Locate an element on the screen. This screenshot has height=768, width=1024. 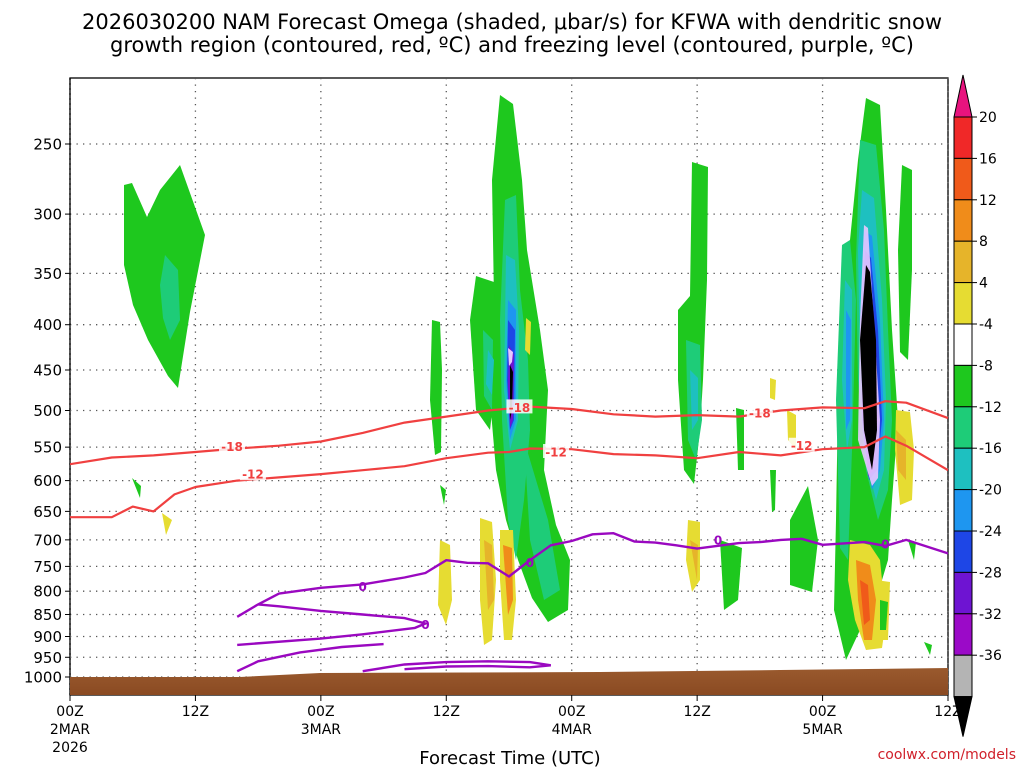
y-tick-label: 400 is located at coordinates (47, 325).